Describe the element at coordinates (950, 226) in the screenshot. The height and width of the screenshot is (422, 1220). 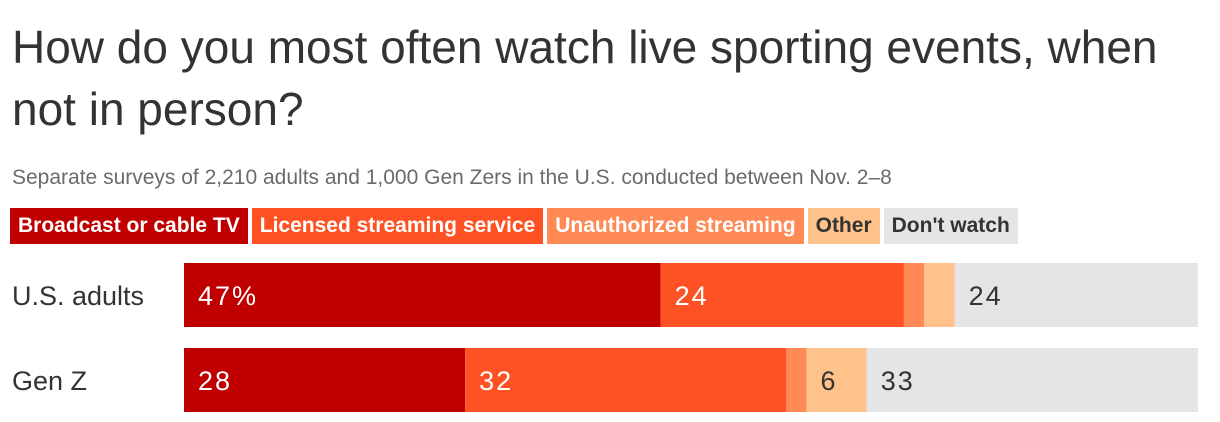
I see `legend-item-don-t-watch: Don't watch` at that location.